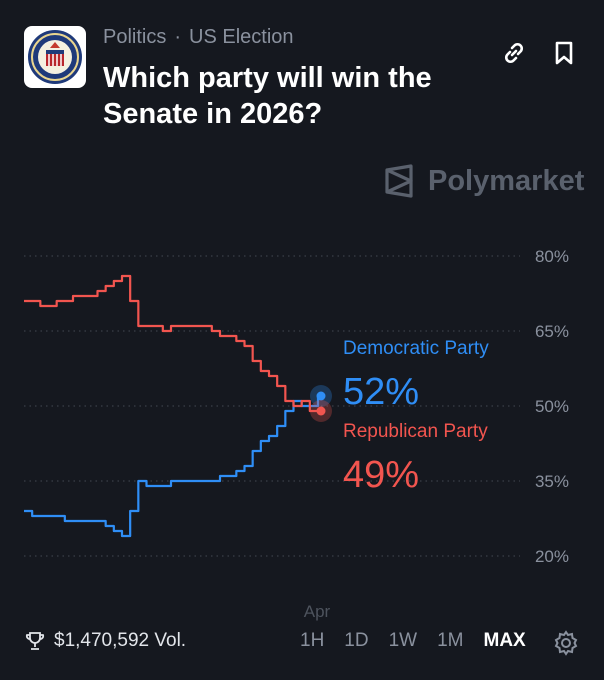 This screenshot has width=604, height=680. What do you see at coordinates (552, 406) in the screenshot?
I see `y-tick-label: 50%` at bounding box center [552, 406].